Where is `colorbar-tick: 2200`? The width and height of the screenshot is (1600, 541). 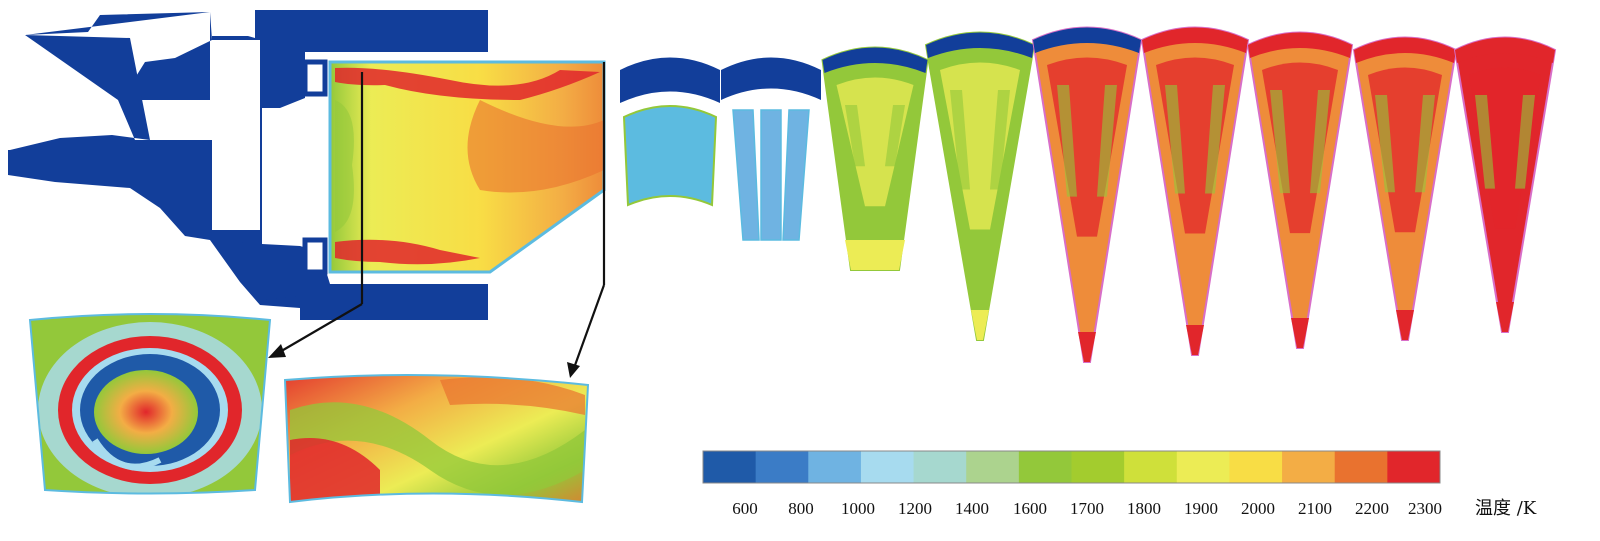 colorbar-tick: 2200 is located at coordinates (1372, 508).